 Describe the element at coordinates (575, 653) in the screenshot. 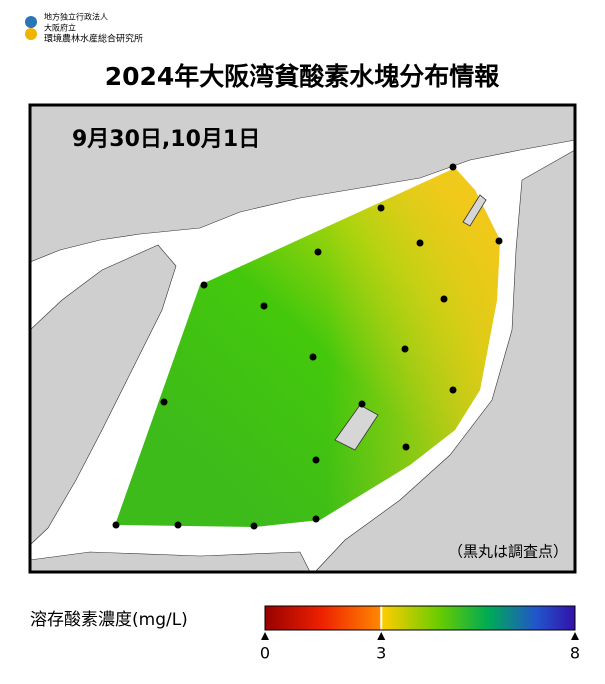

I see `colorbar-tick-label: 8` at that location.